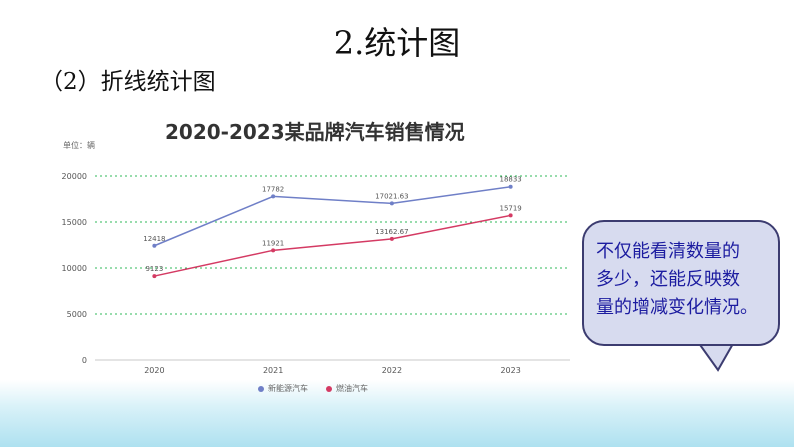 The width and height of the screenshot is (794, 447). Describe the element at coordinates (273, 243) in the screenshot. I see `data-label: 11921` at that location.